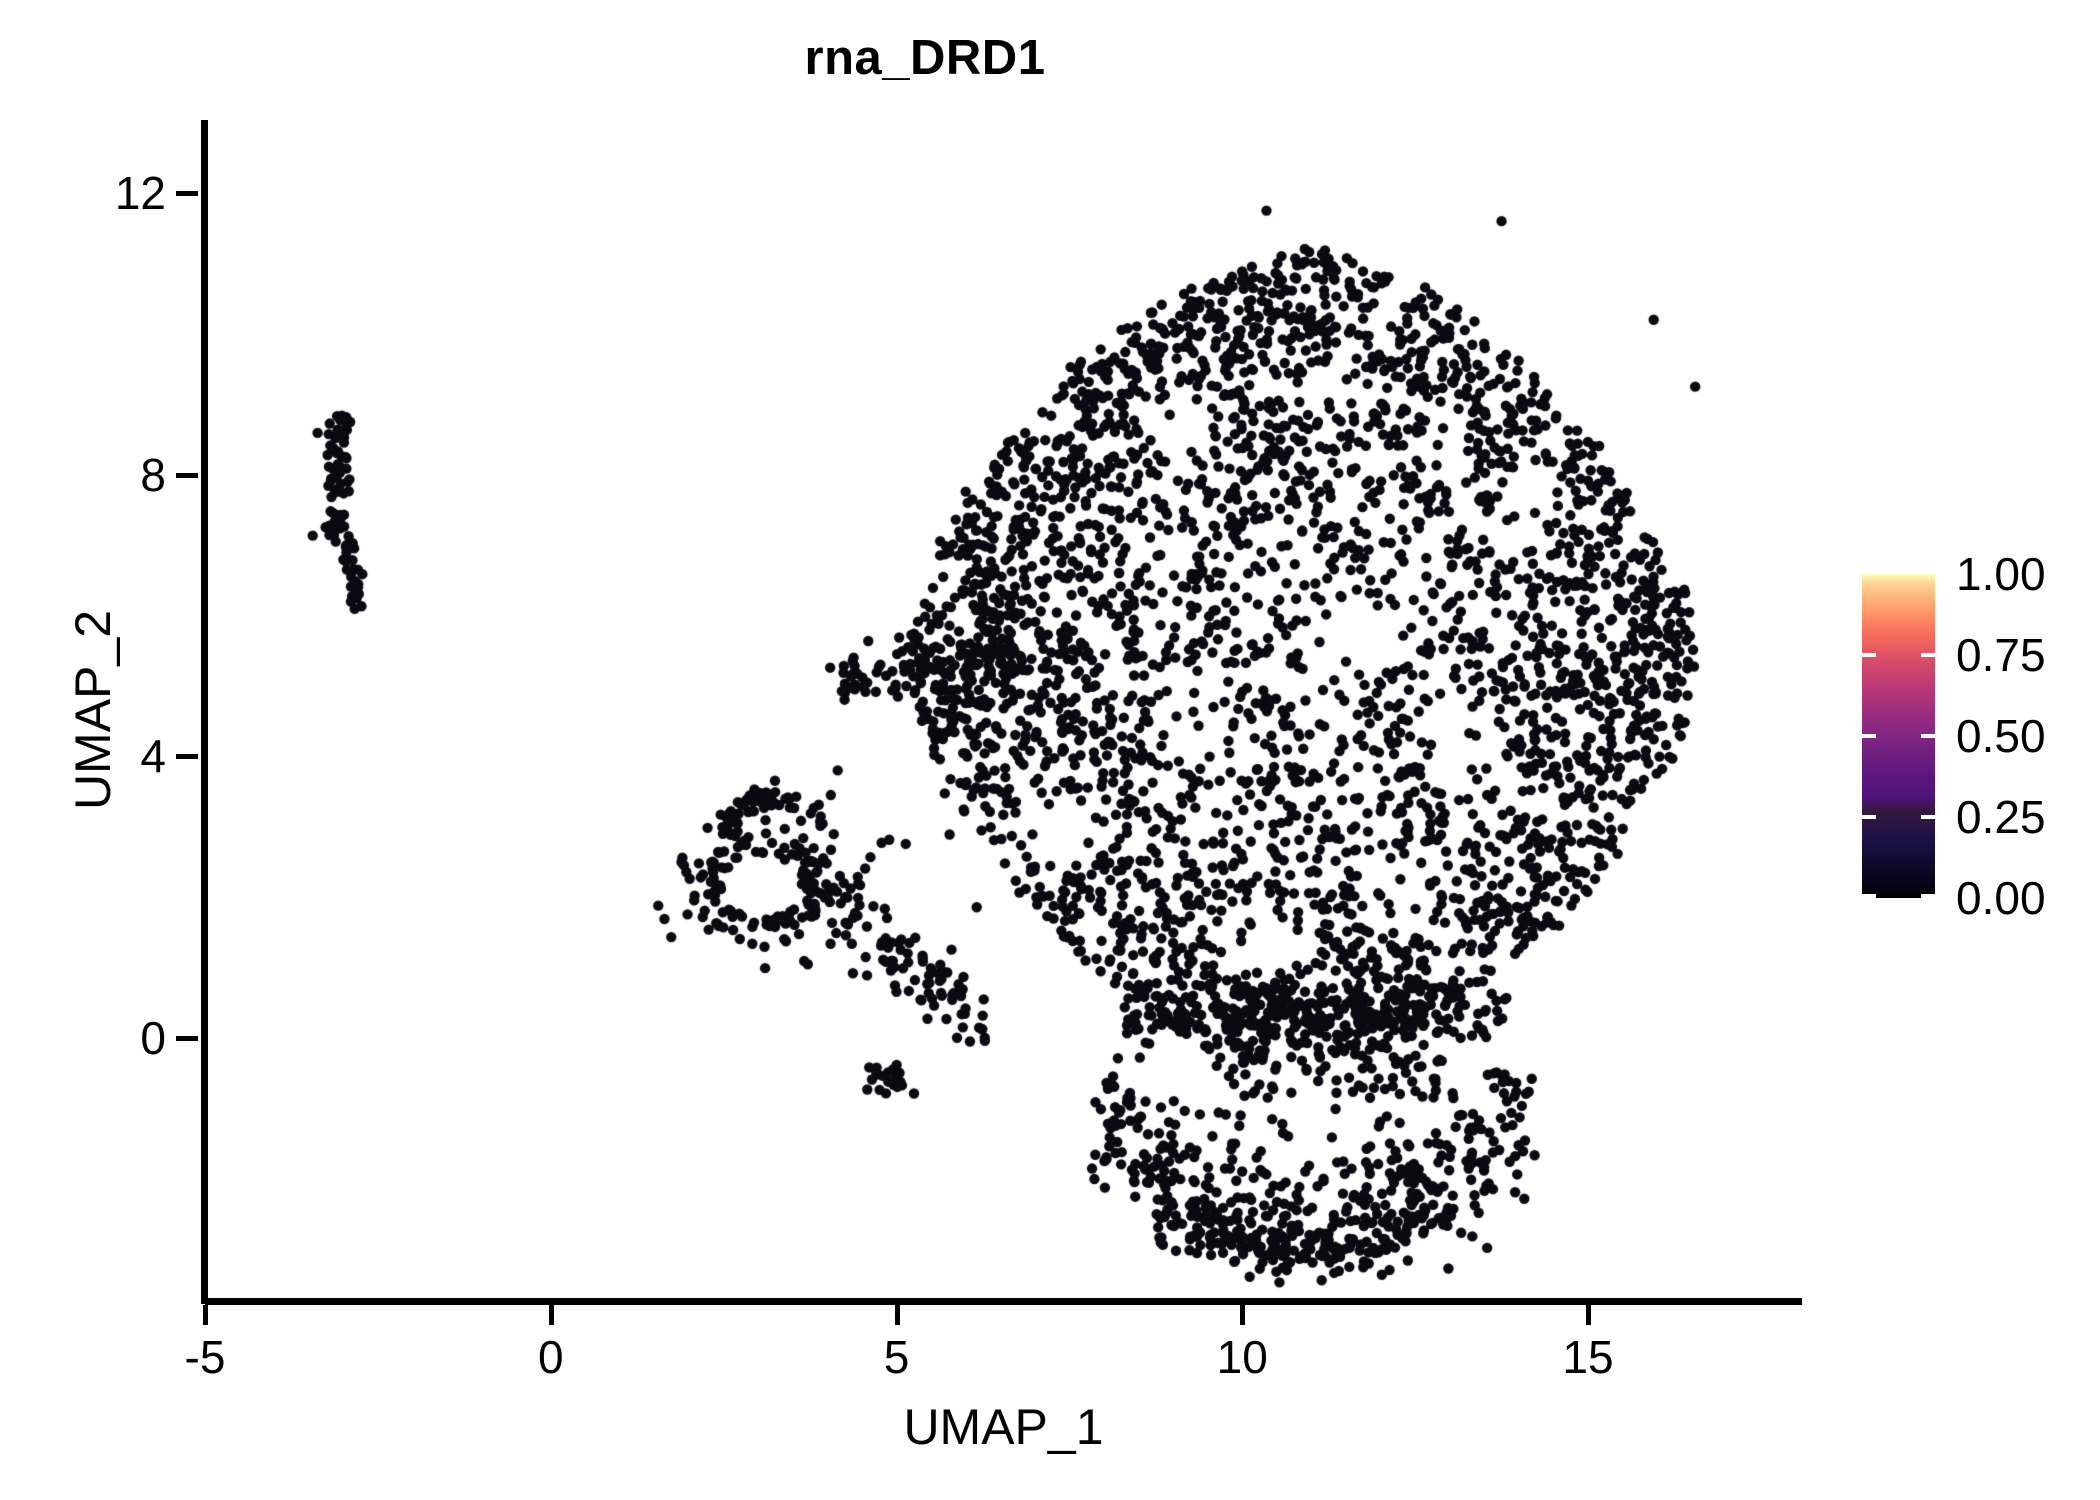 The image size is (2100, 1500). What do you see at coordinates (153, 756) in the screenshot?
I see `y-tick-label: 4` at bounding box center [153, 756].